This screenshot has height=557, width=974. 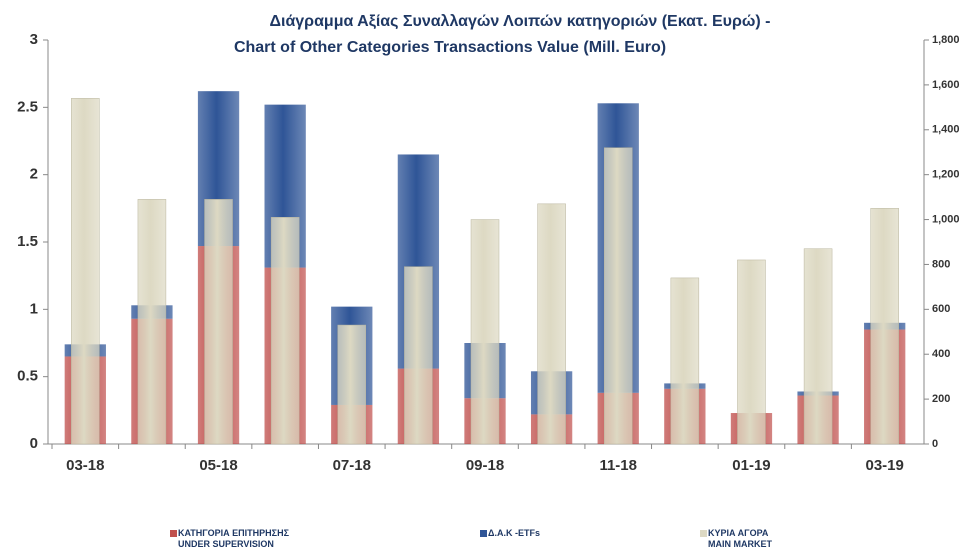 I want to click on y-tick-label: 3, so click(x=34, y=39).